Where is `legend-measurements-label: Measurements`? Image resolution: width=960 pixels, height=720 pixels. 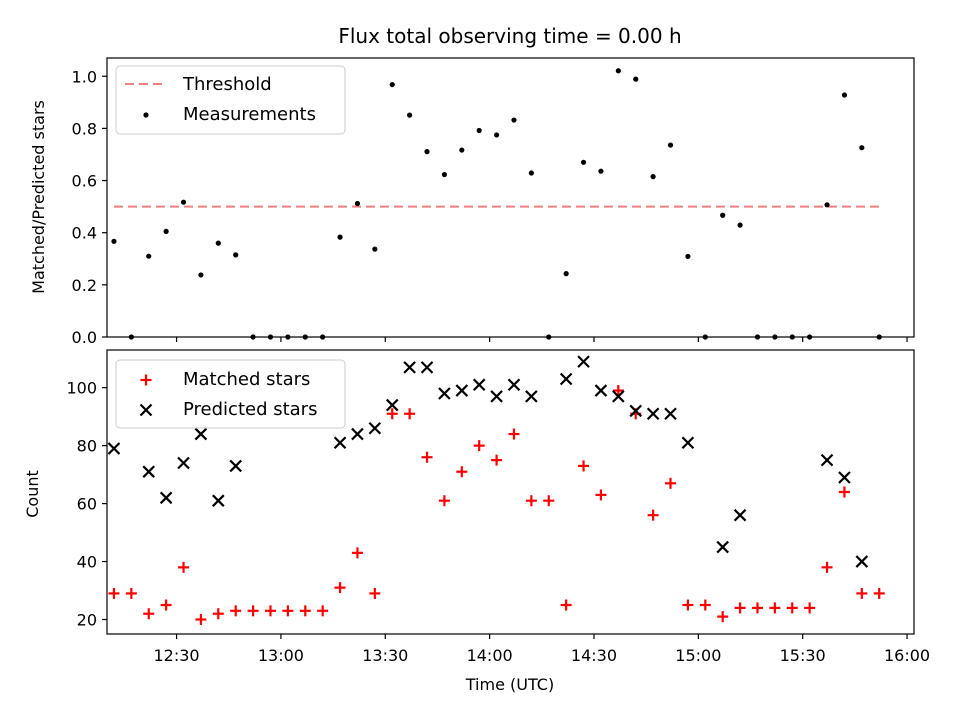
legend-measurements-label: Measurements is located at coordinates (249, 114).